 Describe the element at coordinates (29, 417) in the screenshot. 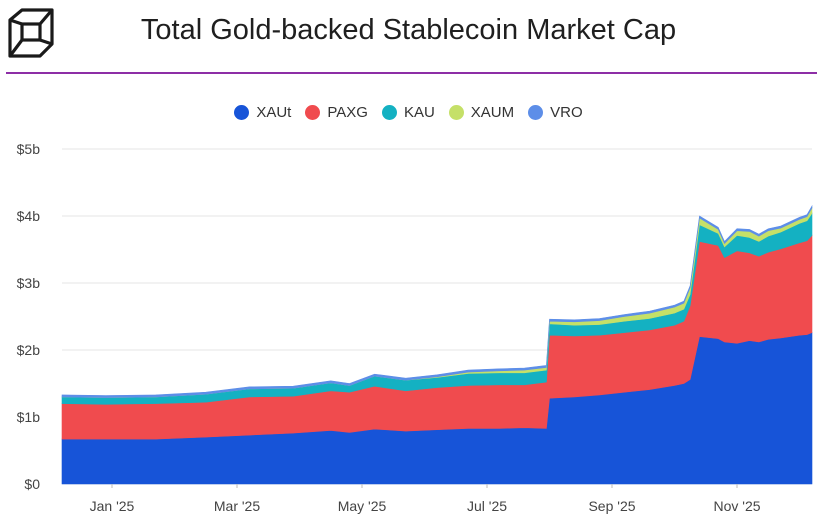

I see `y-tick-label: $1b` at that location.